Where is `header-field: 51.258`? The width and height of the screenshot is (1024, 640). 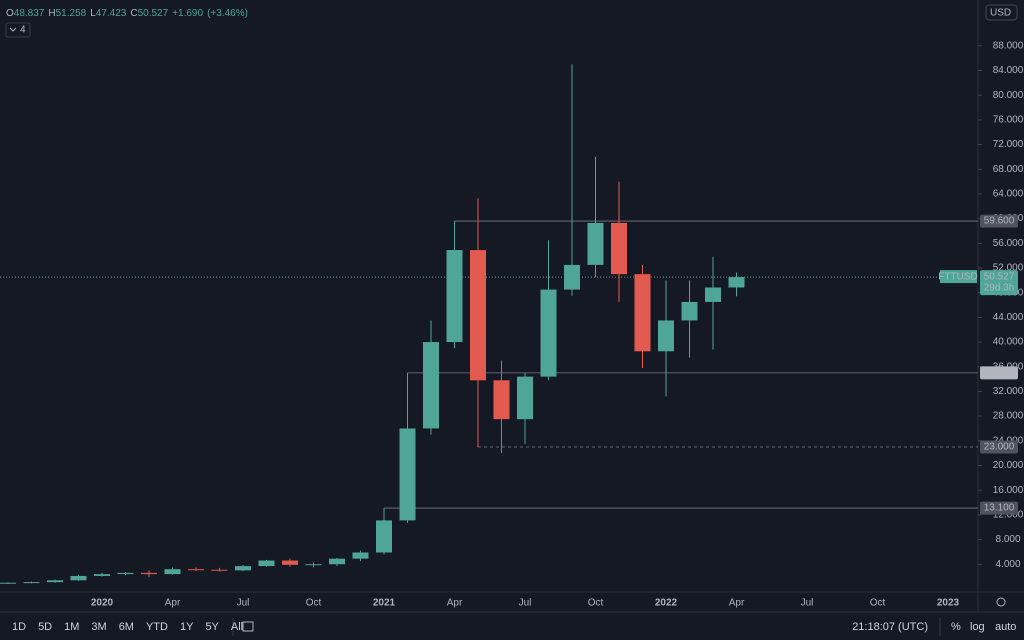
header-field: 51.258 is located at coordinates (71, 13).